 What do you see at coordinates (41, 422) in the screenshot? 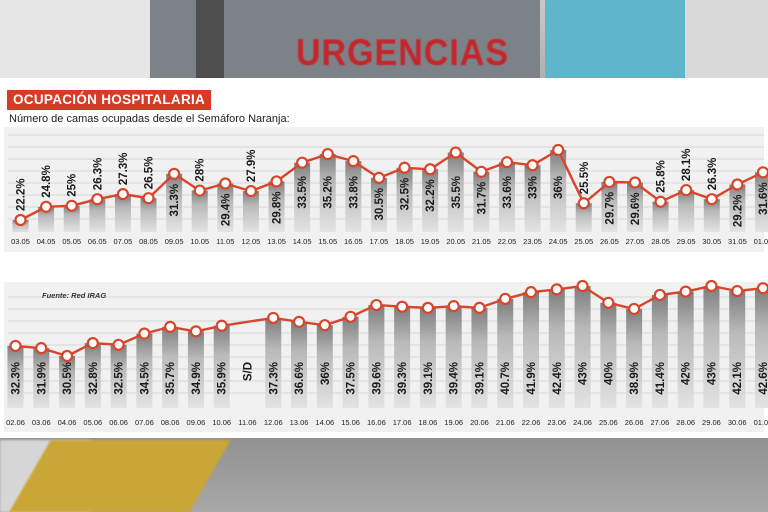
I see `date-tick-label: 03.06` at bounding box center [41, 422].